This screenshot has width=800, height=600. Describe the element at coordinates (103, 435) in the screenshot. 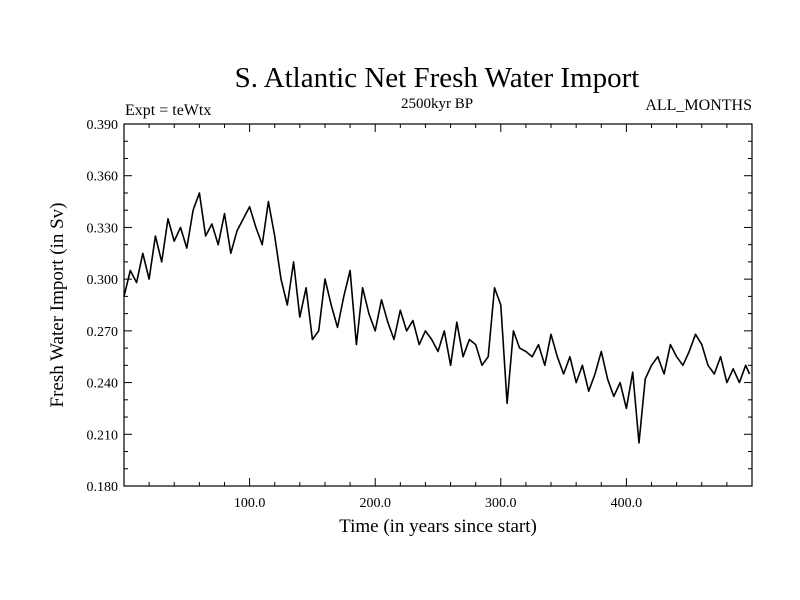

I see `y-tick-label: 0.210` at that location.